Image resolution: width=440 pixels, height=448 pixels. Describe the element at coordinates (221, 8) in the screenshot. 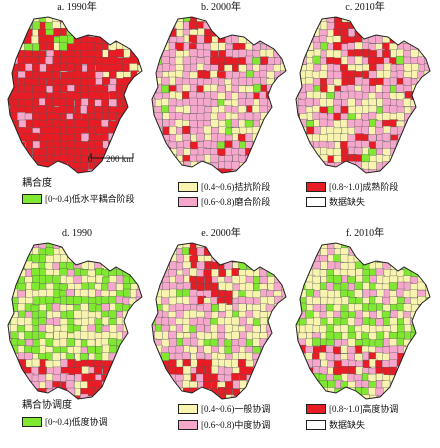

I see `panel-title-b: b. 2000年` at that location.